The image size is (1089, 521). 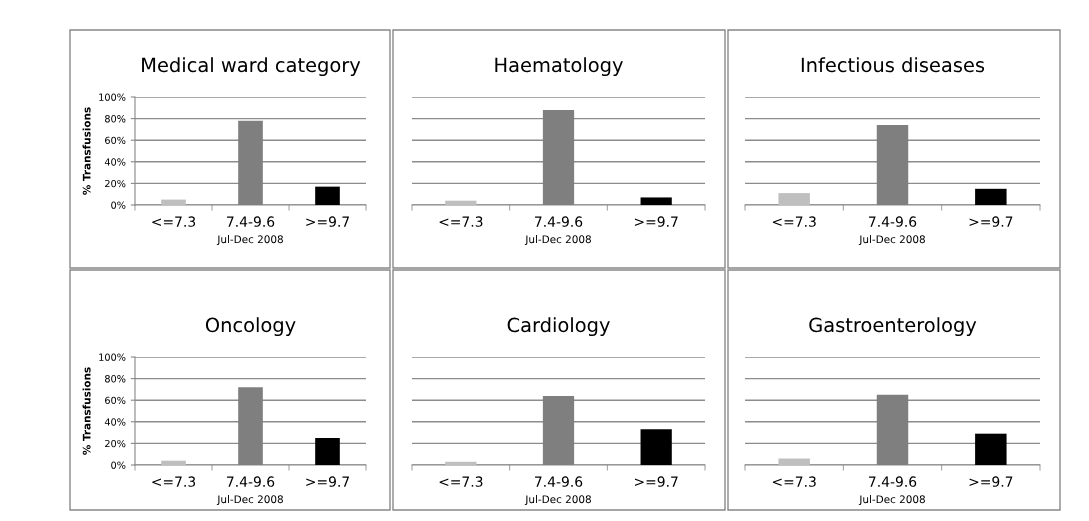 I want to click on chart-title: Cardiology, so click(x=558, y=327).